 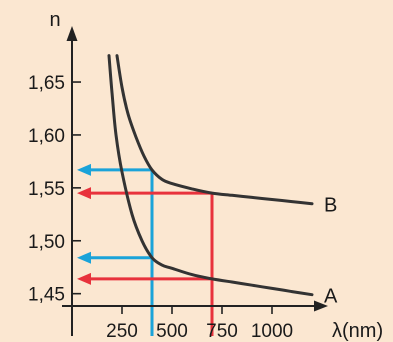 I want to click on x-tick-label-2: 750, so click(x=222, y=331).